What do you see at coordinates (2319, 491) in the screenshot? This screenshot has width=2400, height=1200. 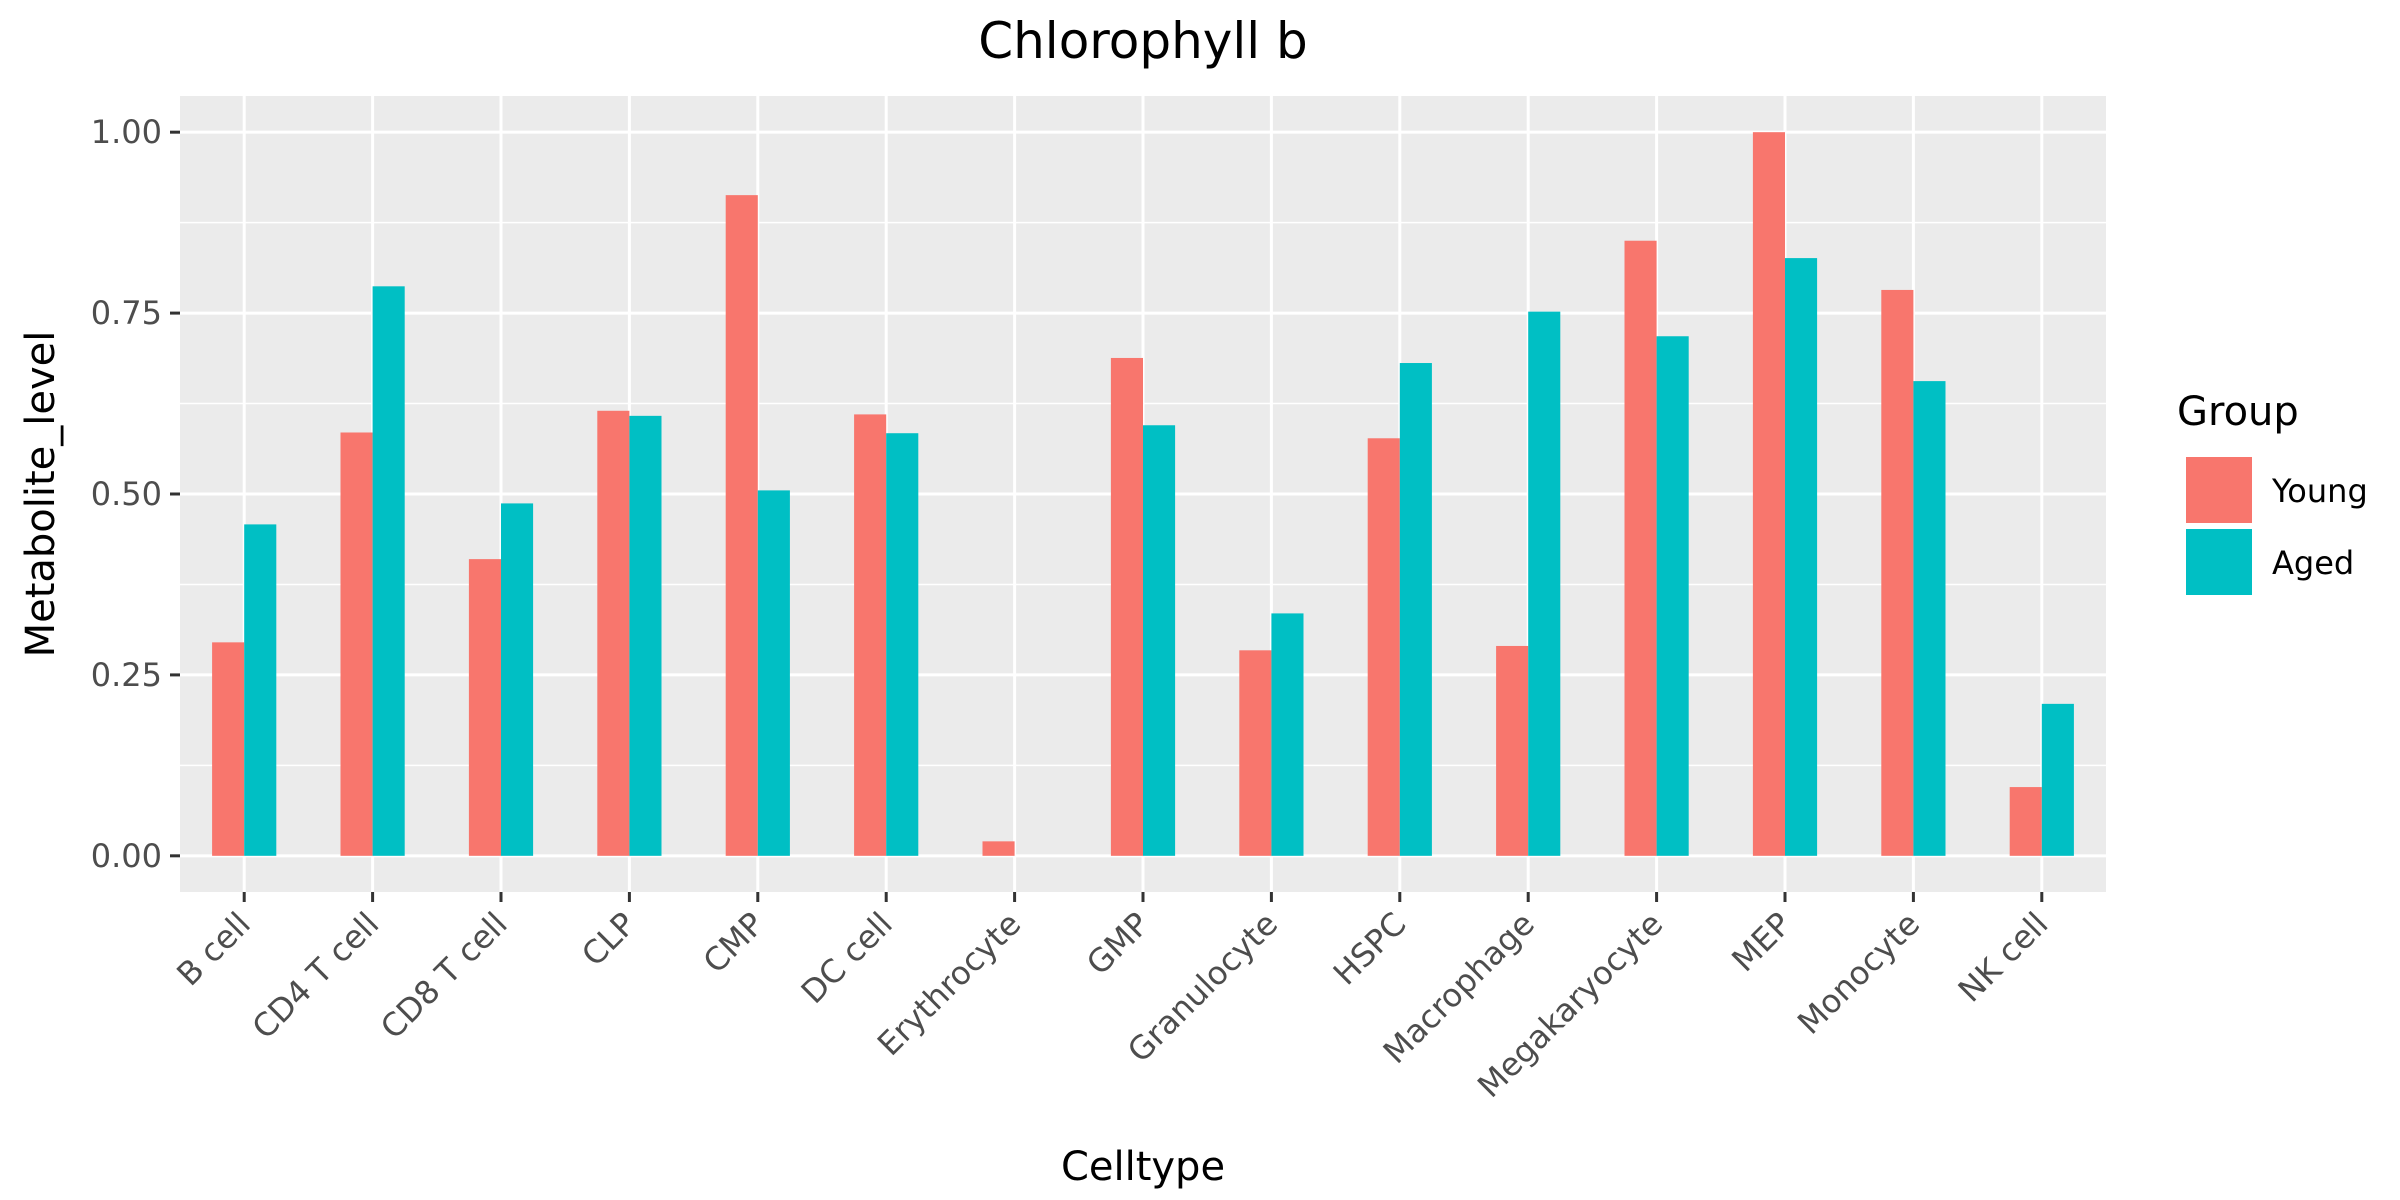 I see `legend-label: Young` at bounding box center [2319, 491].